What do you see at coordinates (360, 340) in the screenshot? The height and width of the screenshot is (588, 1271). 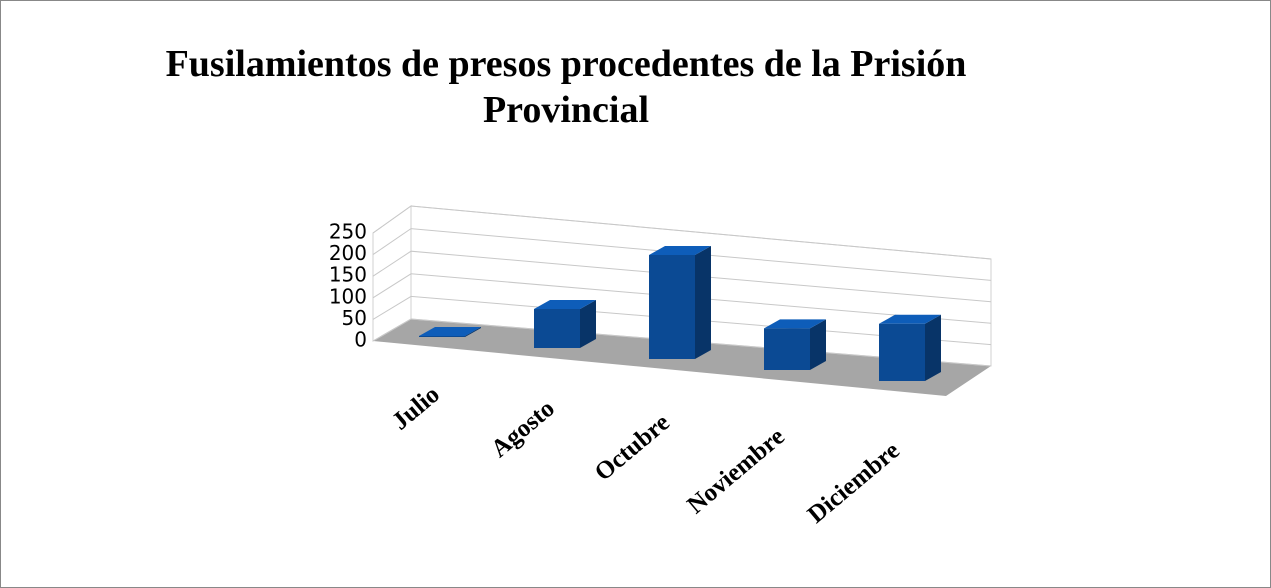 I see `y-tick-label: 0` at bounding box center [360, 340].